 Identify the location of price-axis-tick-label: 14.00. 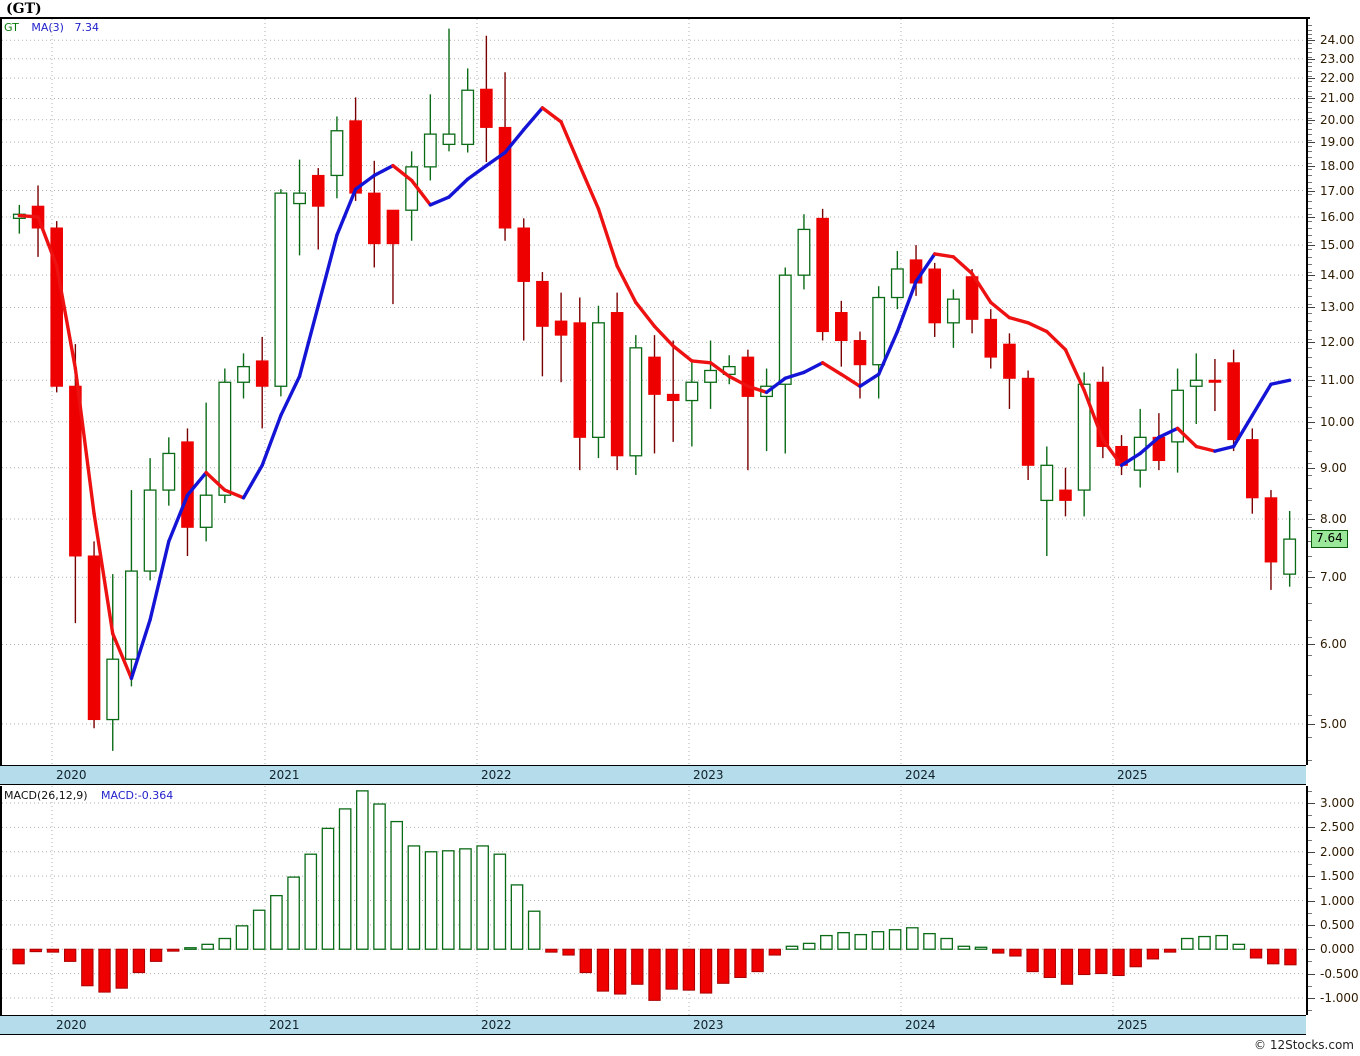
(1337, 275).